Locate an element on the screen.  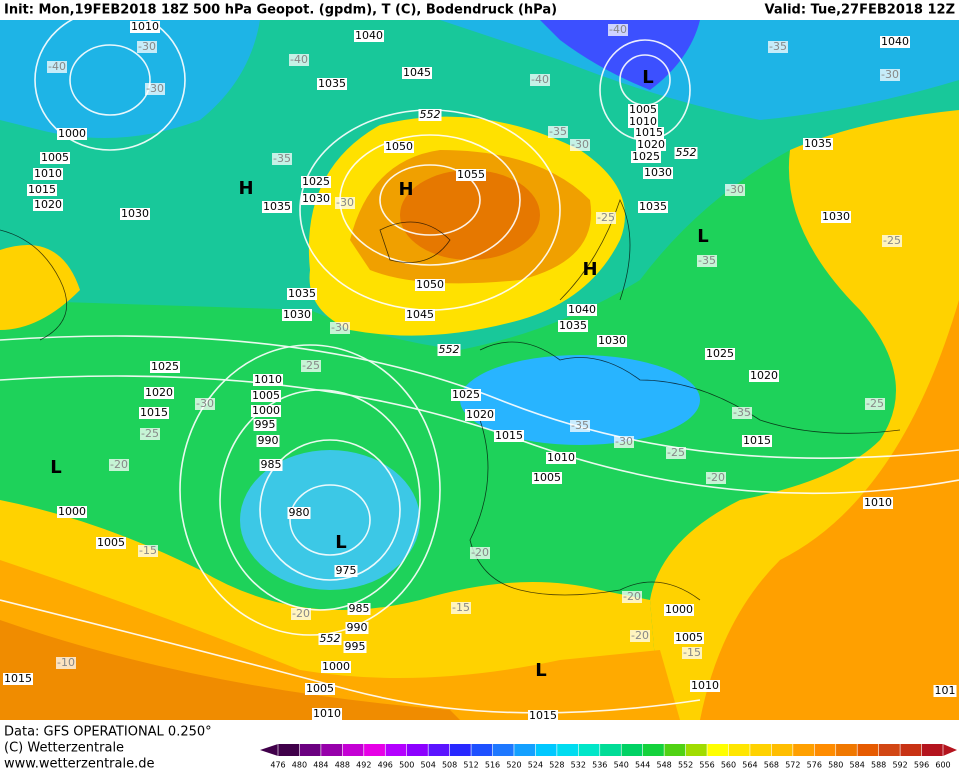
field-deep-blue is located at coordinates (620, 55).